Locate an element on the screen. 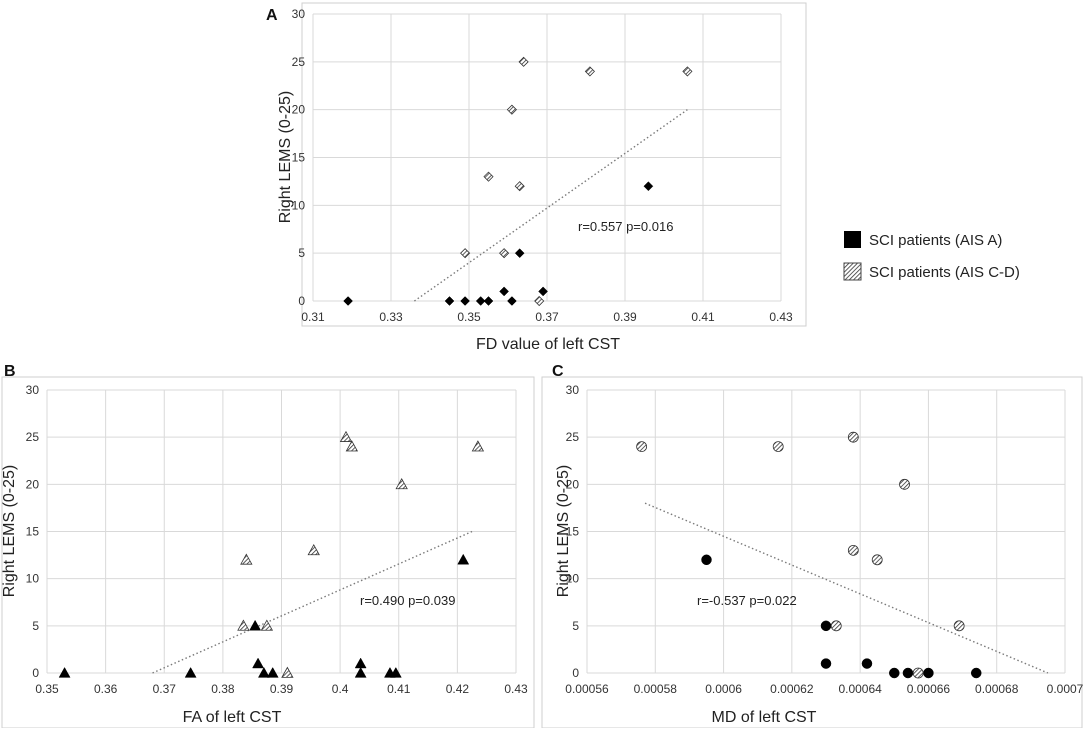 The width and height of the screenshot is (1084, 733). x-tick-label: 0.00064 is located at coordinates (860, 689).